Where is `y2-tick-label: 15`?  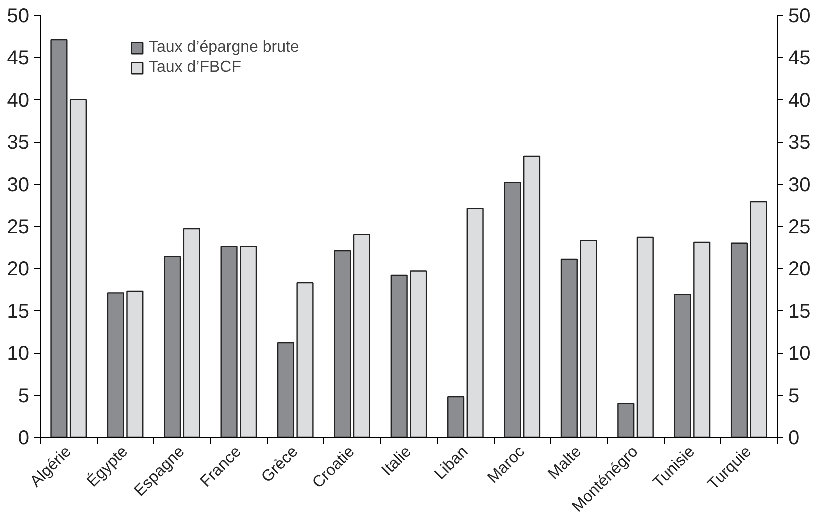
y2-tick-label: 15 is located at coordinates (799, 311).